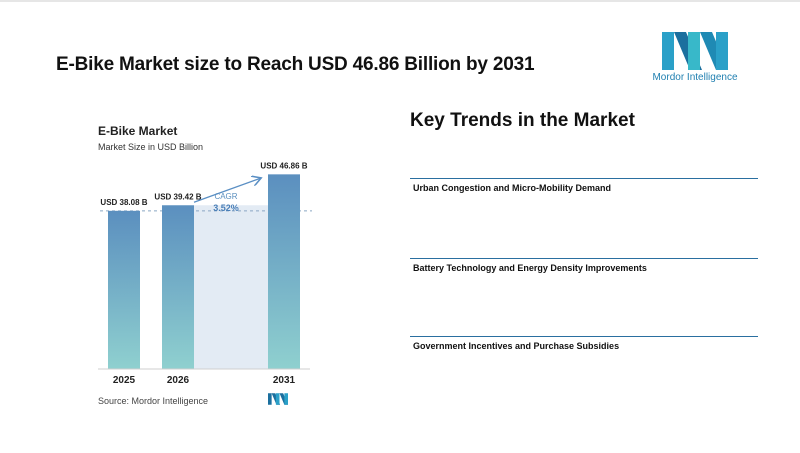 This screenshot has height=453, width=800. What do you see at coordinates (695, 77) in the screenshot?
I see `brand-name: Mordor Intelligence` at bounding box center [695, 77].